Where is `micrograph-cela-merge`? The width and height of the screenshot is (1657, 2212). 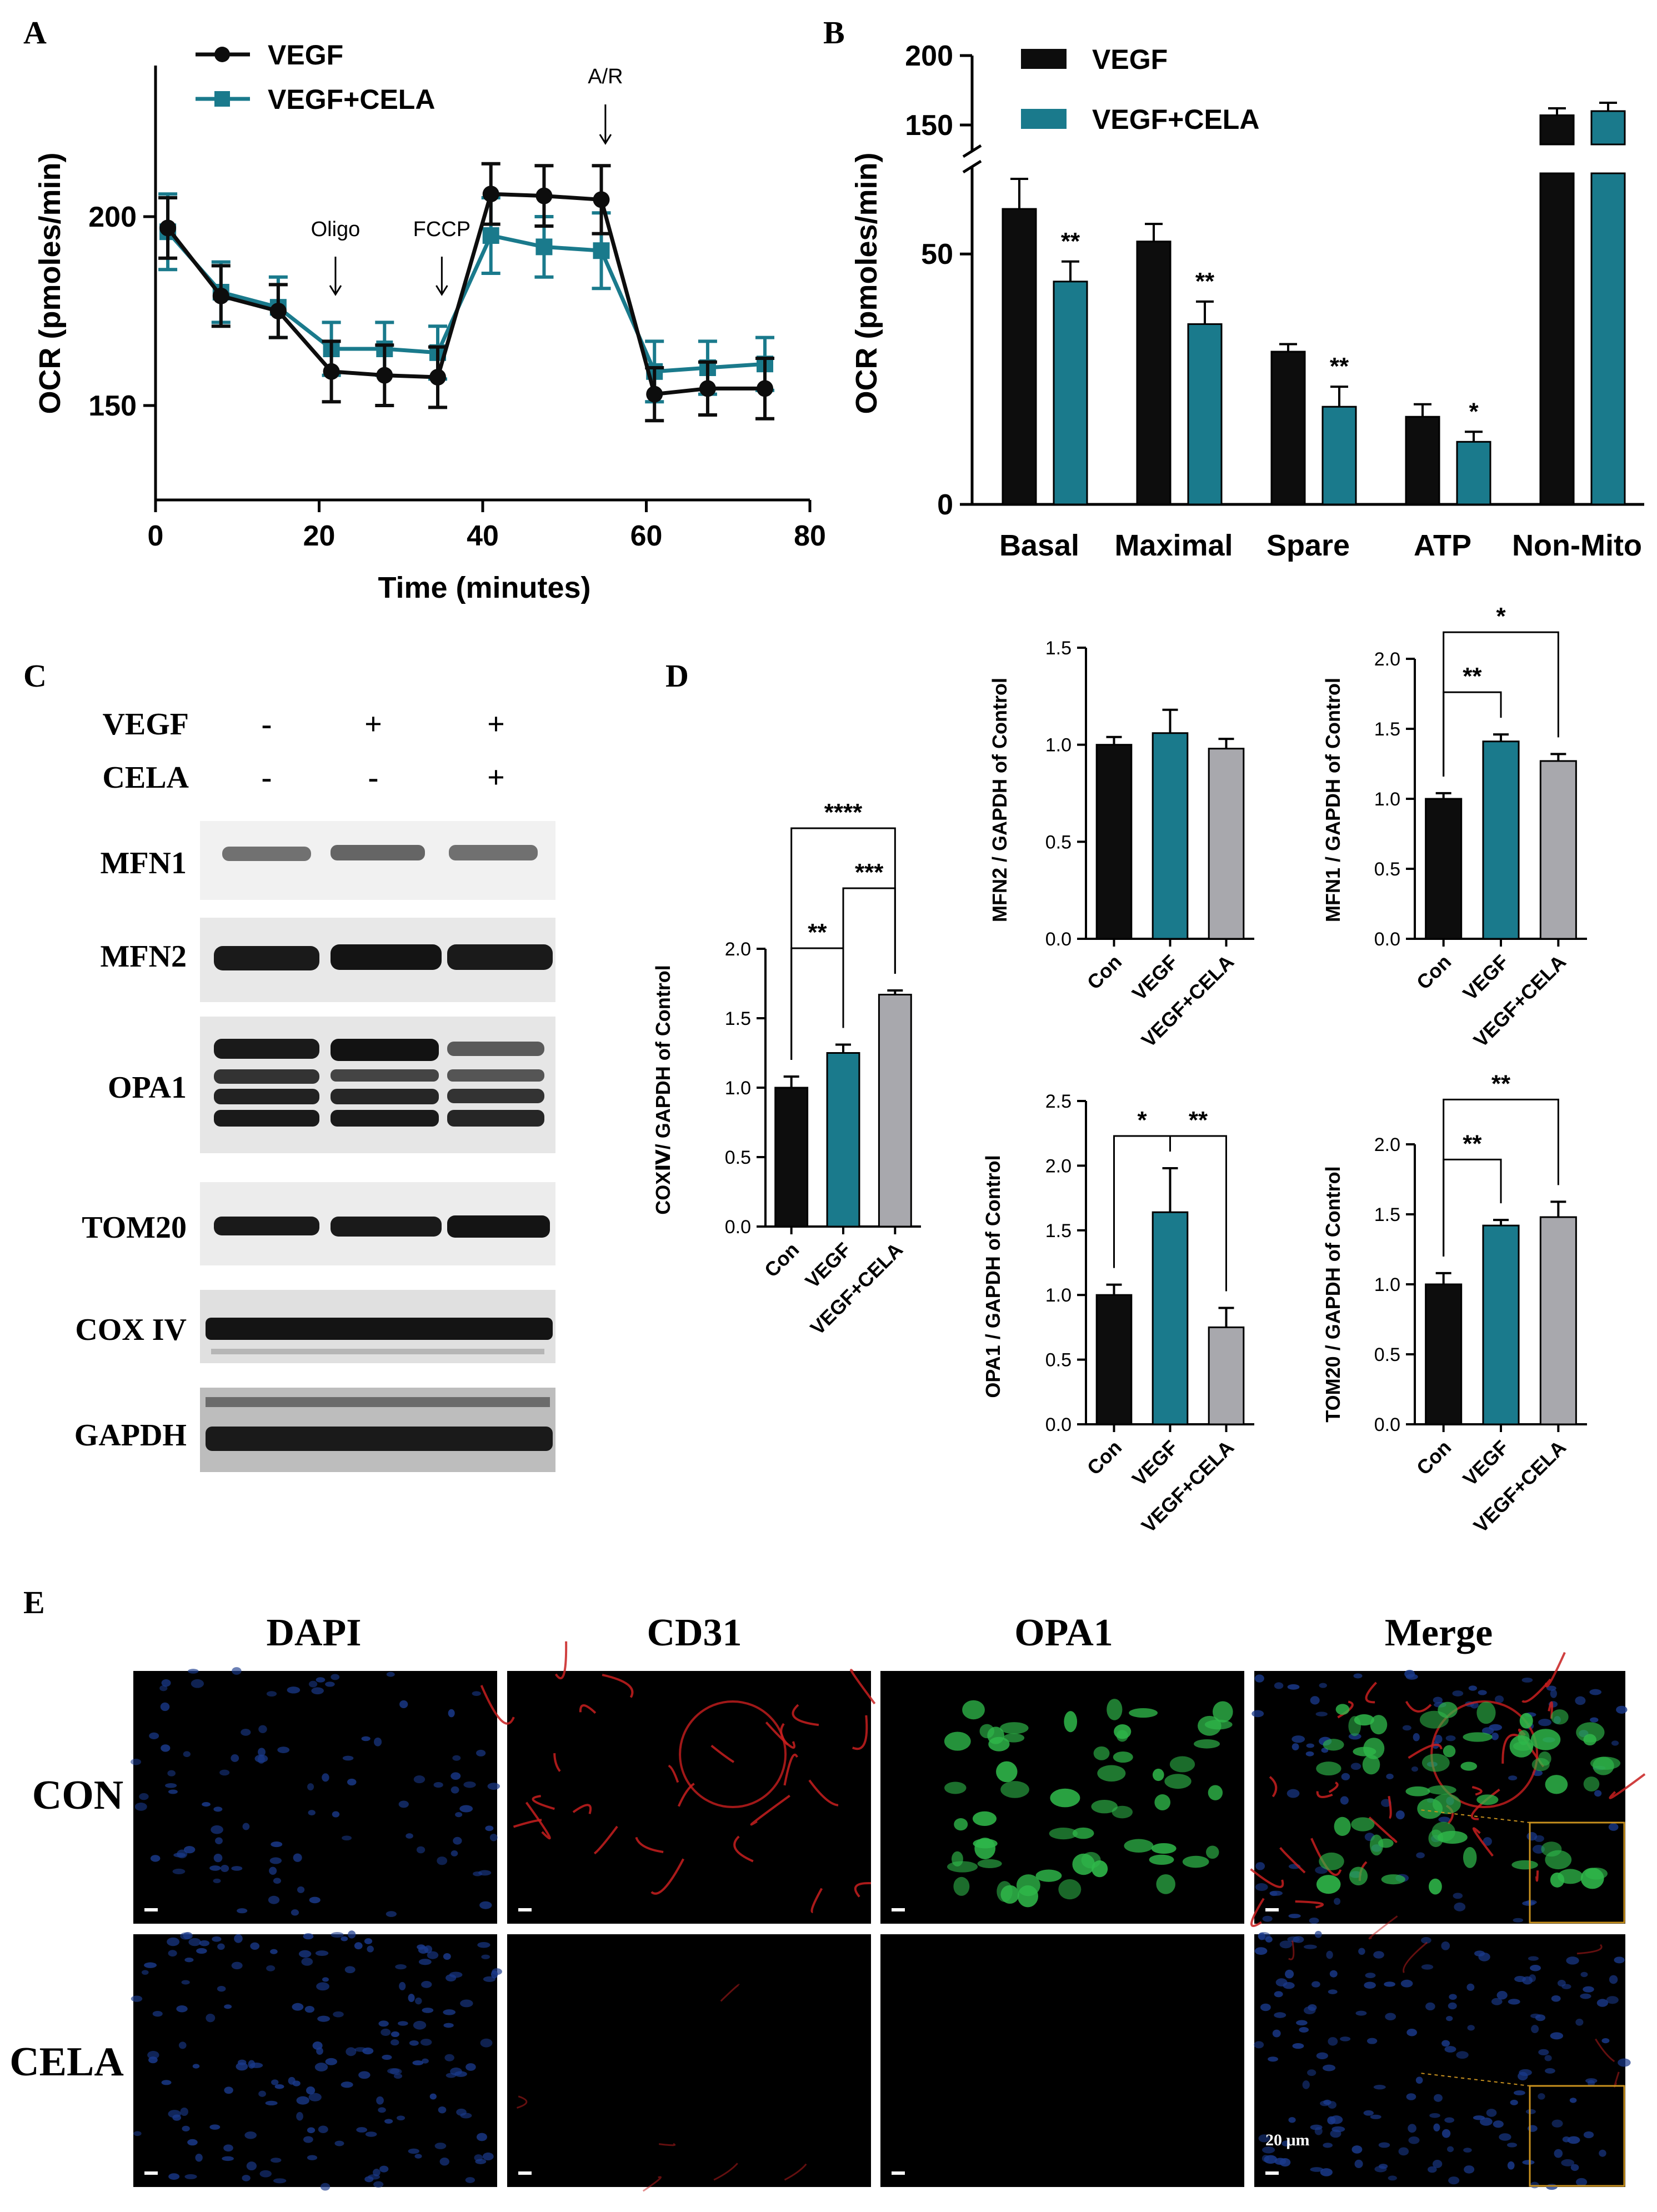 micrograph-cela-merge is located at coordinates (1442, 2052).